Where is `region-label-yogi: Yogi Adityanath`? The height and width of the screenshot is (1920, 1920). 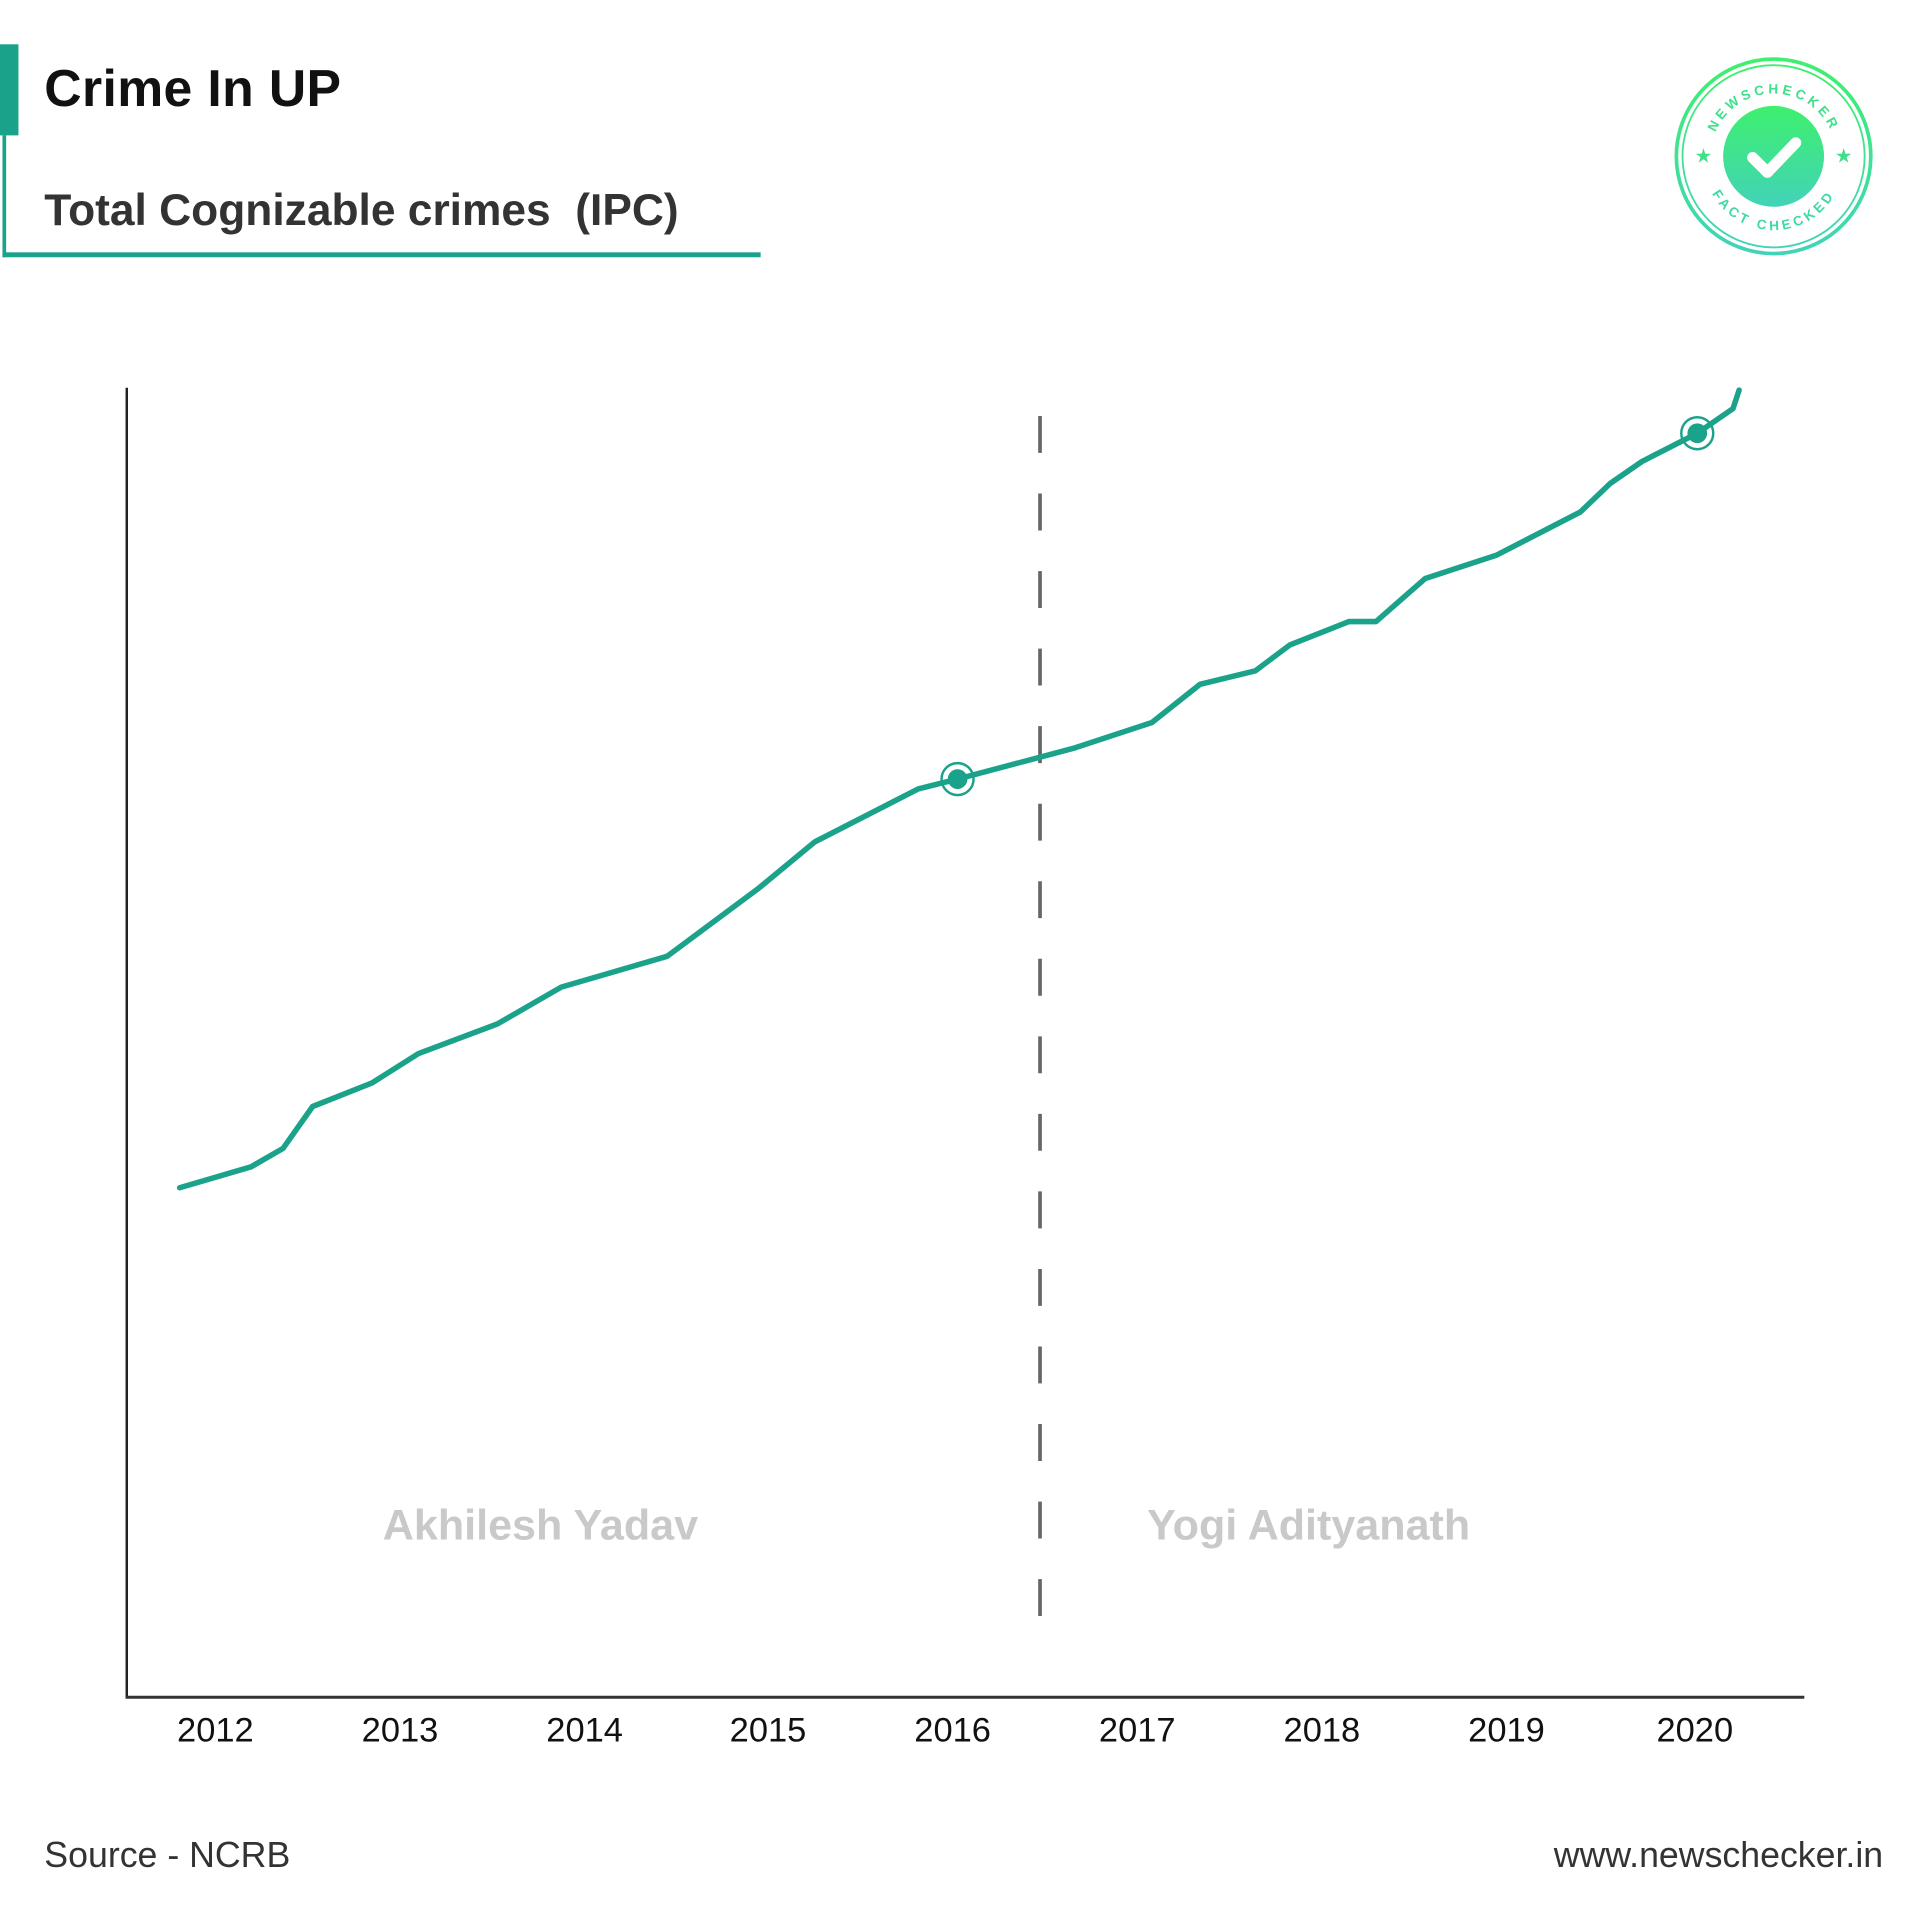 region-label-yogi: Yogi Adityanath is located at coordinates (1309, 1525).